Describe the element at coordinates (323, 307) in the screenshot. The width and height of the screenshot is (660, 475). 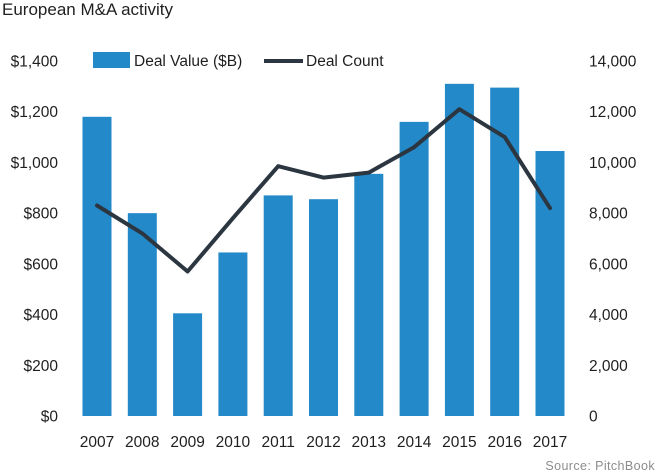
I see `bar-2012` at that location.